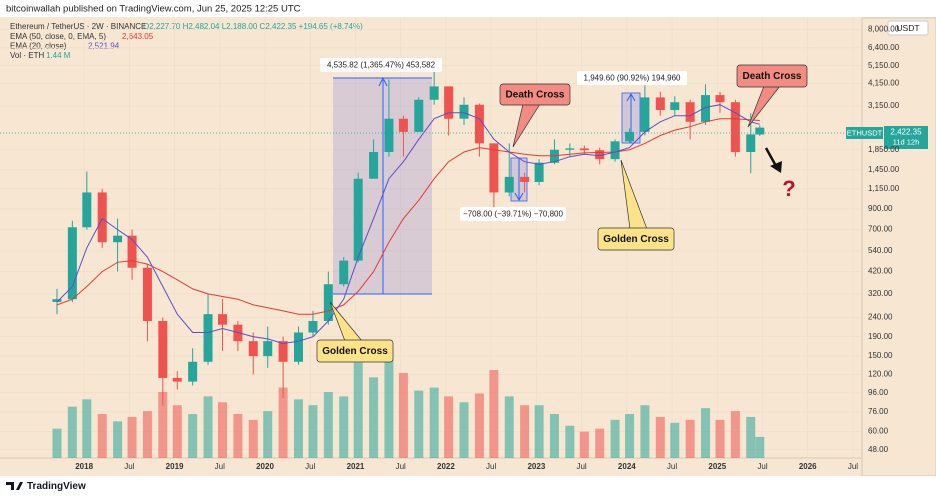 This screenshot has height=501, width=936. I want to click on legend-value: 1.44 M, so click(58, 55).